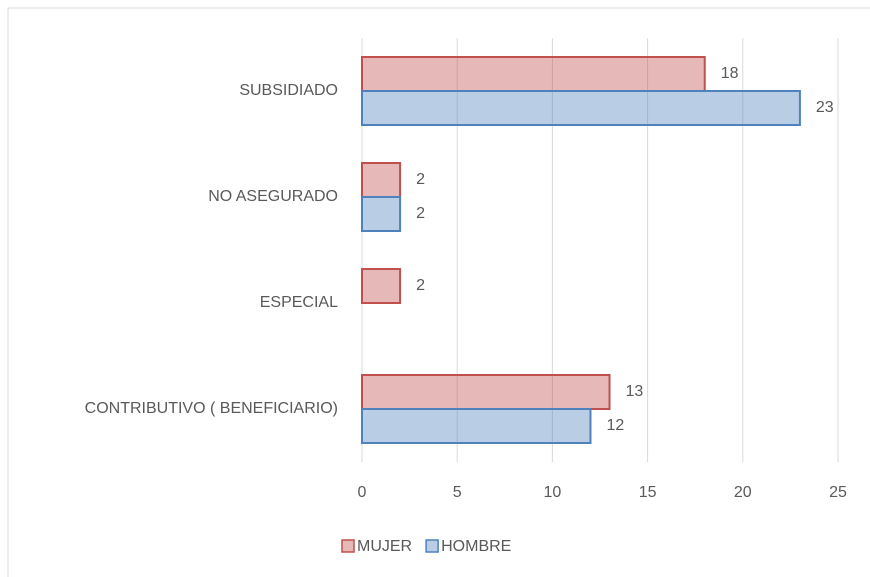 The height and width of the screenshot is (577, 870). I want to click on data-label: 18, so click(730, 73).